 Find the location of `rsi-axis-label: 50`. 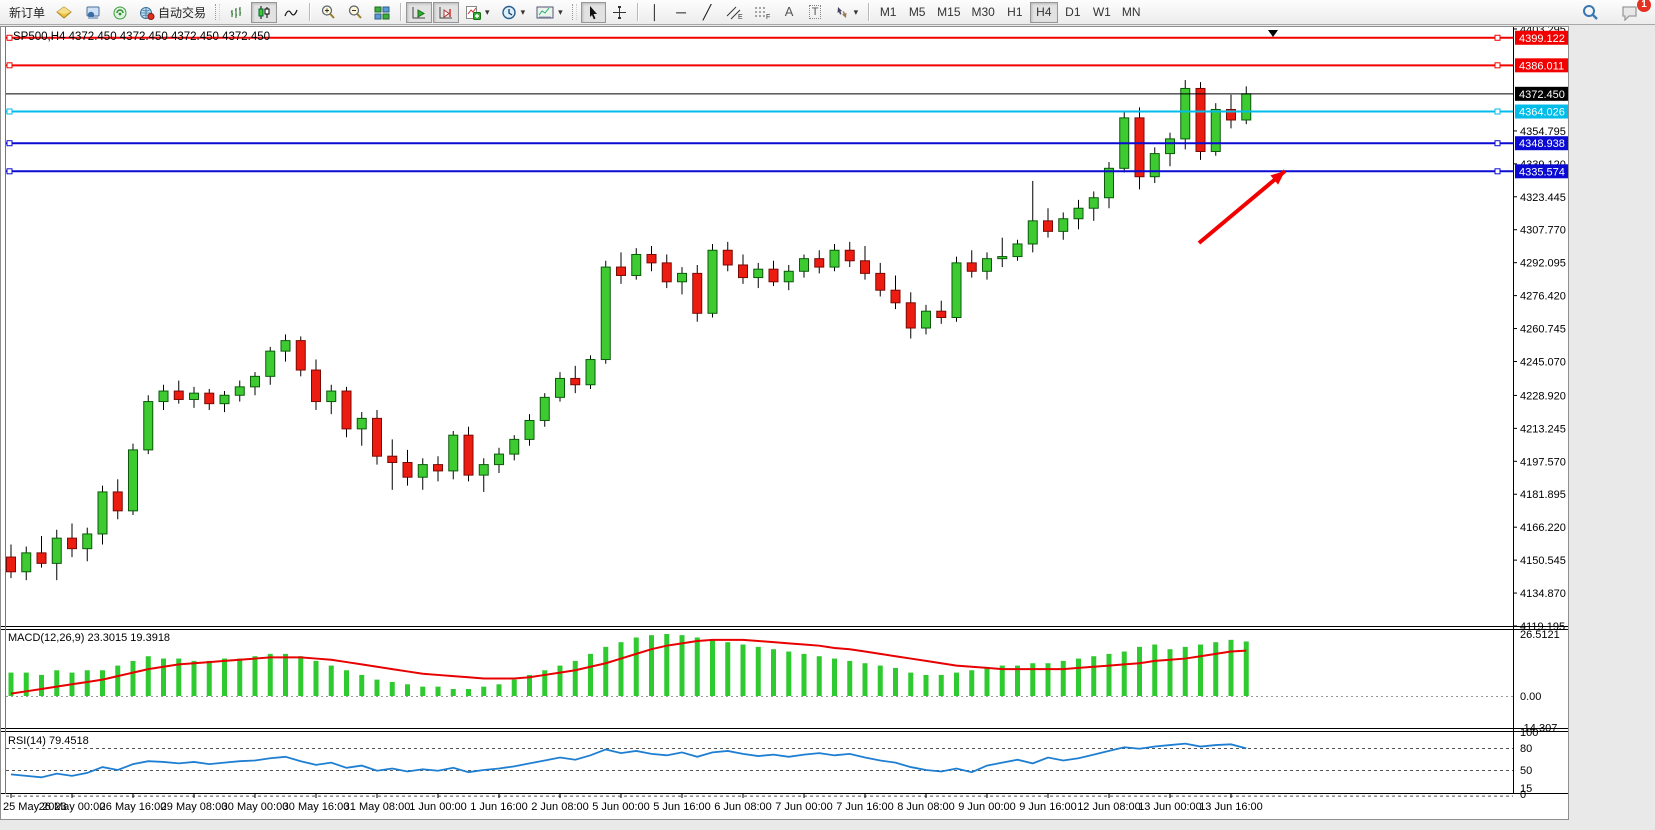

rsi-axis-label: 50 is located at coordinates (1526, 771).